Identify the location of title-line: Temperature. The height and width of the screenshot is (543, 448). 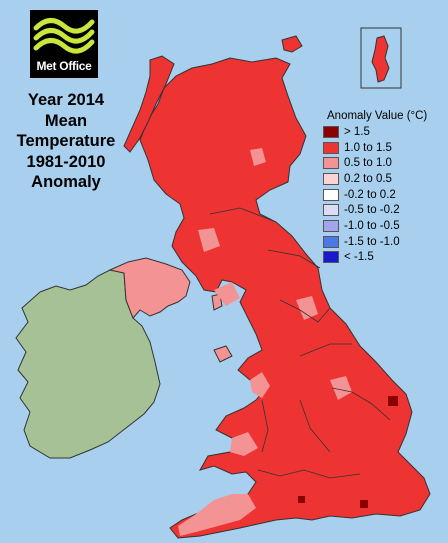
(66, 141).